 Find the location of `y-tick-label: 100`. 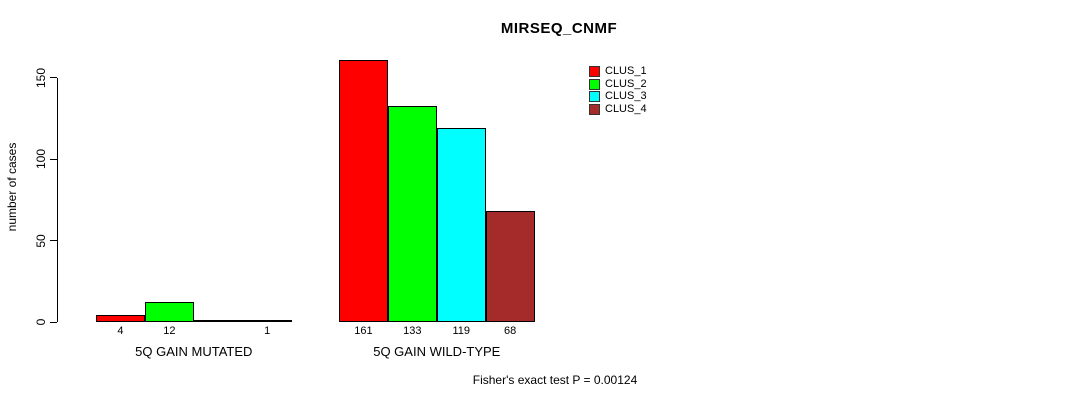

y-tick-label: 100 is located at coordinates (41, 159).